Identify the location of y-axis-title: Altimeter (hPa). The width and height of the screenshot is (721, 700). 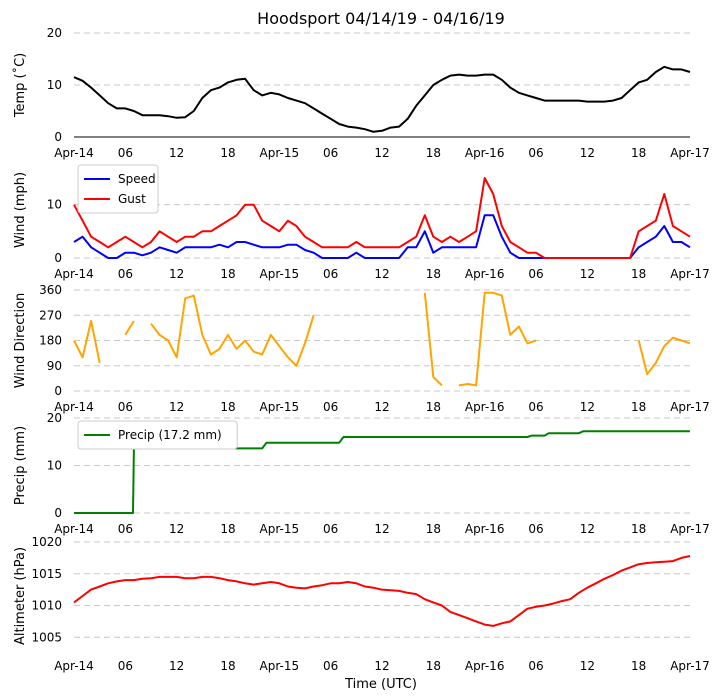
(20, 596).